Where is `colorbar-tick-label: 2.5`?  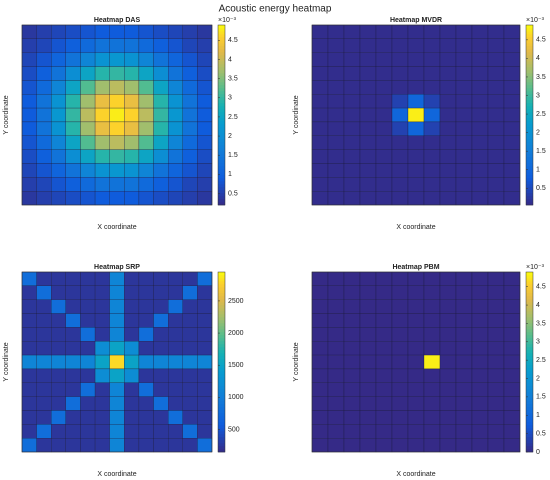 colorbar-tick-label: 2.5 is located at coordinates (233, 117).